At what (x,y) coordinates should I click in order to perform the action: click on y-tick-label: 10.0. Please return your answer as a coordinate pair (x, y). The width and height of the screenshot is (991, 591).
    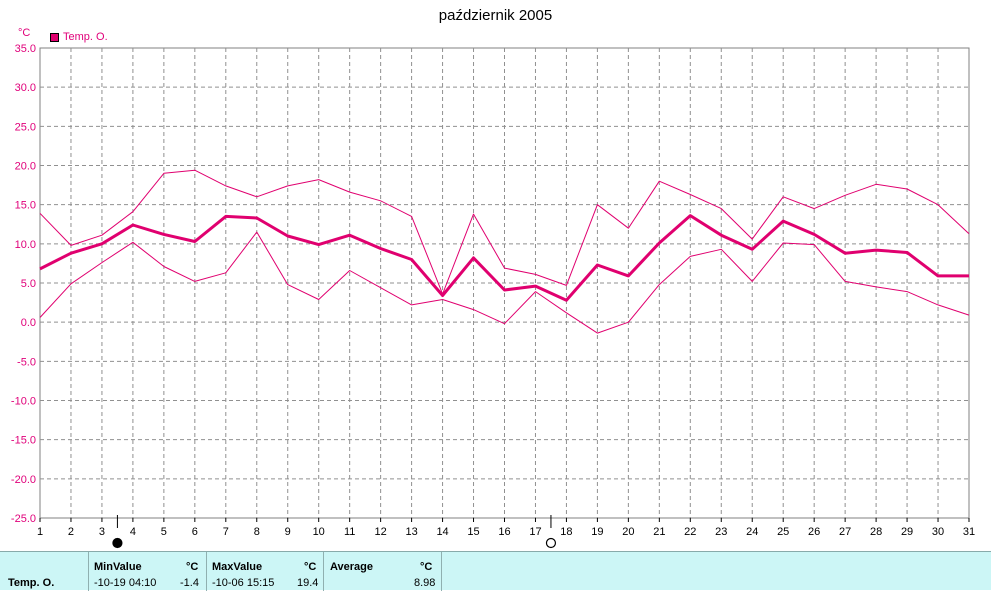
    Looking at the image, I should click on (25, 245).